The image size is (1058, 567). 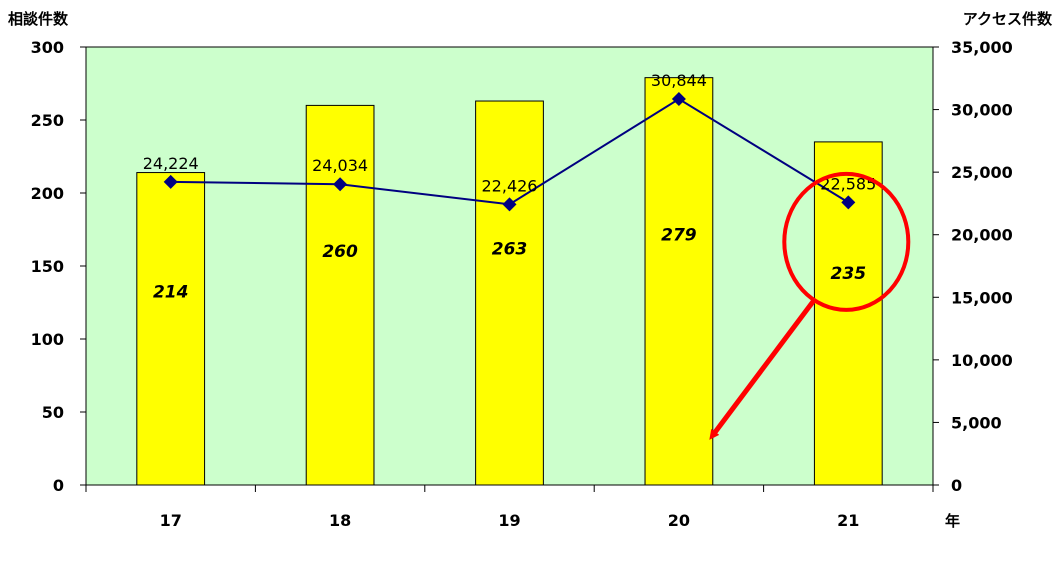 I want to click on bar-label-19: 263, so click(x=510, y=250).